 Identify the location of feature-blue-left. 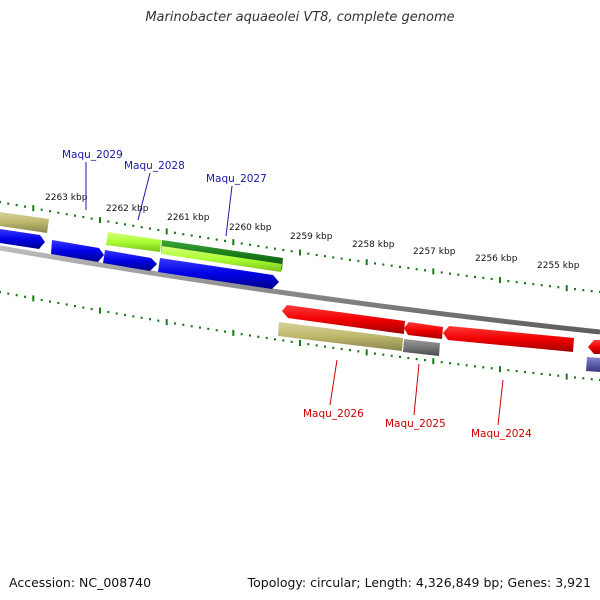
(22, 239).